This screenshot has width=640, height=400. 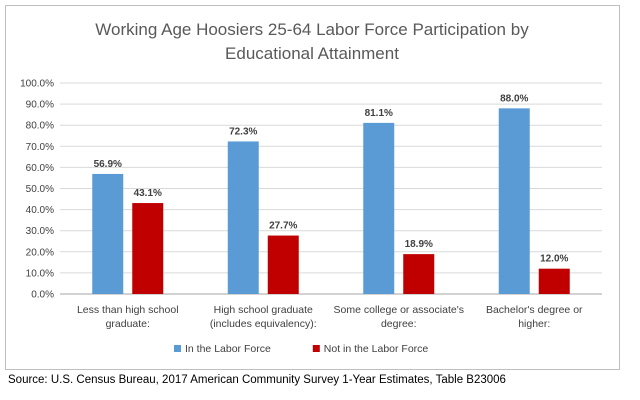 I want to click on y-tick-label: 80.0%, so click(x=40, y=126).